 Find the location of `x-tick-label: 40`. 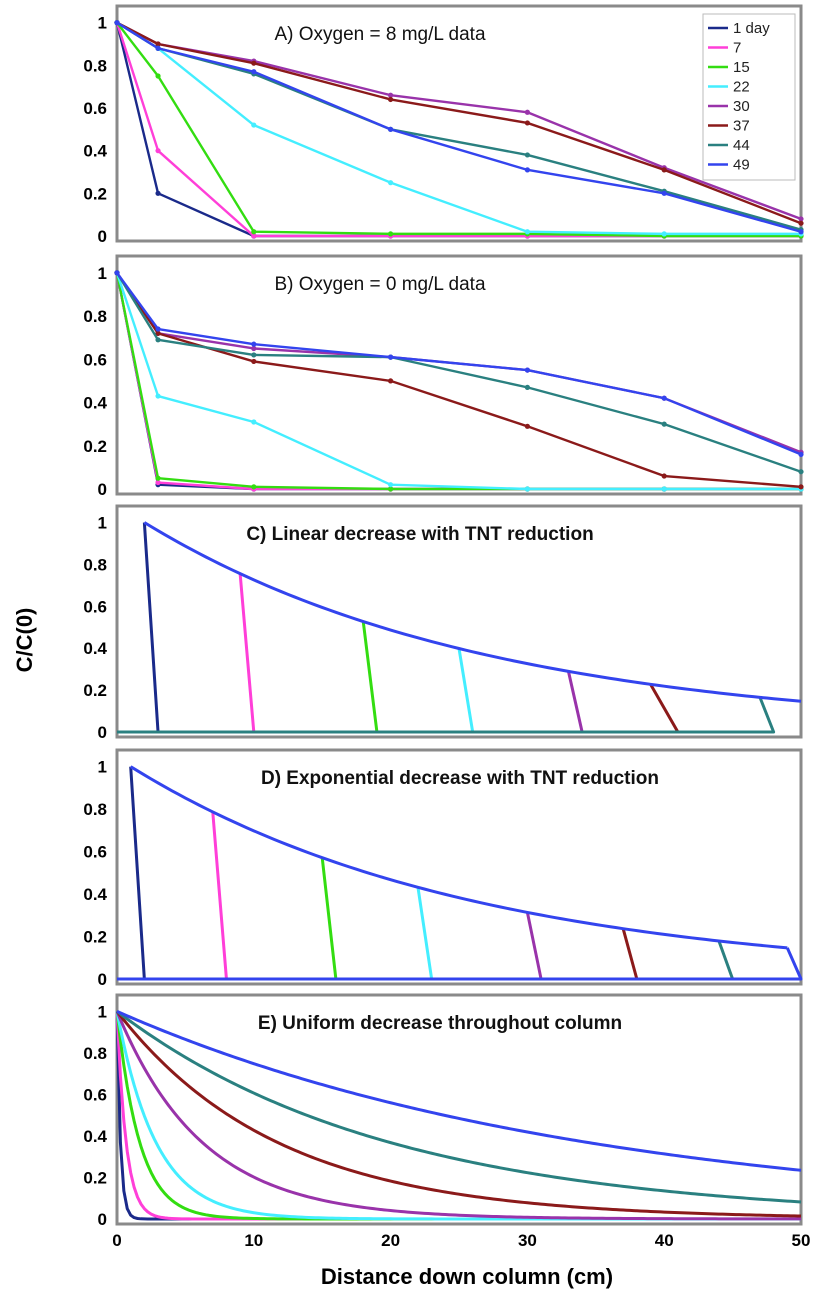

x-tick-label: 40 is located at coordinates (664, 1240).